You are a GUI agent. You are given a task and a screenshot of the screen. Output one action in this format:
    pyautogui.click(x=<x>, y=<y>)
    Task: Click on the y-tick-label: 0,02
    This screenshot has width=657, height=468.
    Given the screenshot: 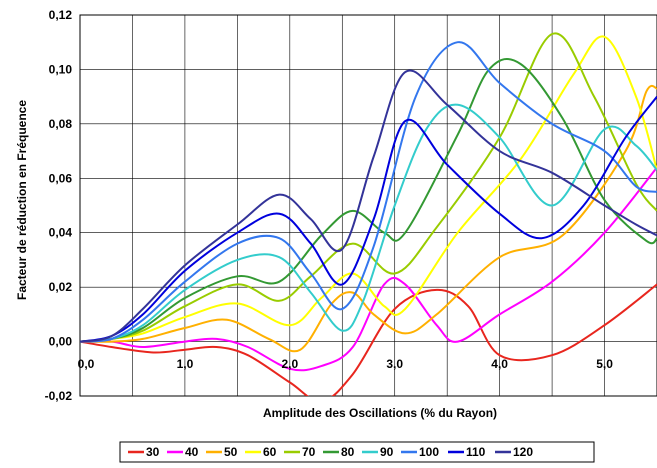 What is the action you would take?
    pyautogui.click(x=61, y=287)
    